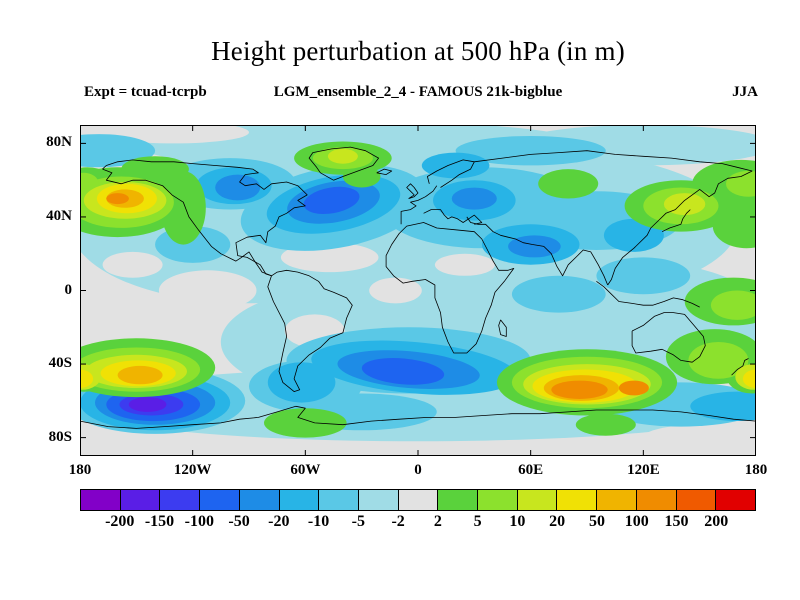 This screenshot has width=800, height=600. What do you see at coordinates (199, 521) in the screenshot?
I see `colorbar-level-label: -100` at bounding box center [199, 521].